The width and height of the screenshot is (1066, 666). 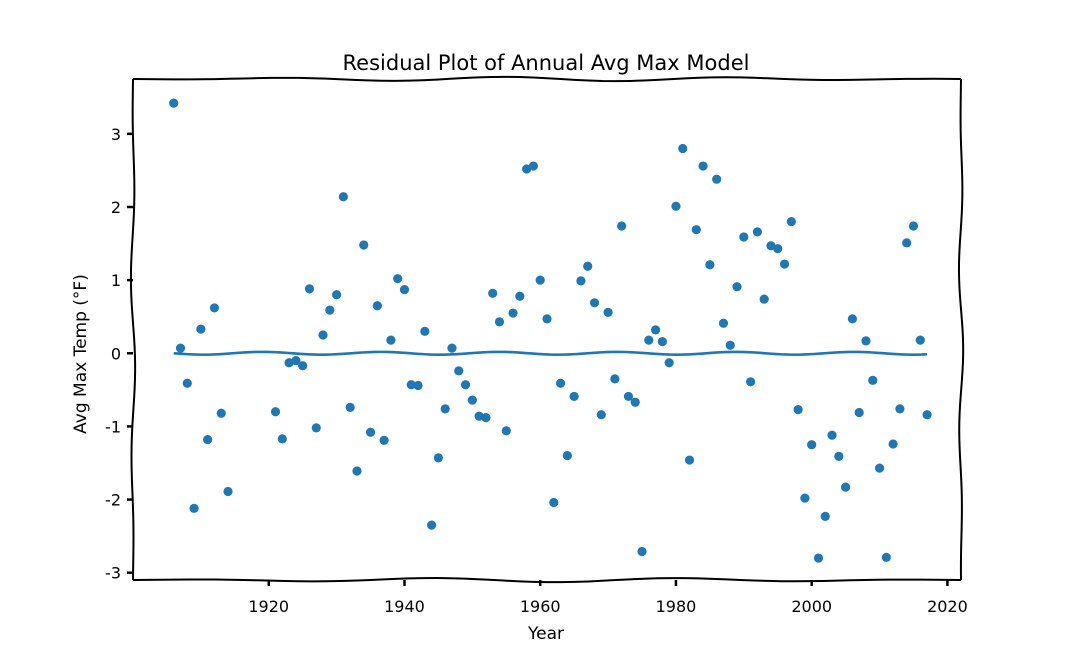 I want to click on y-tick-label: -1, so click(x=113, y=426).